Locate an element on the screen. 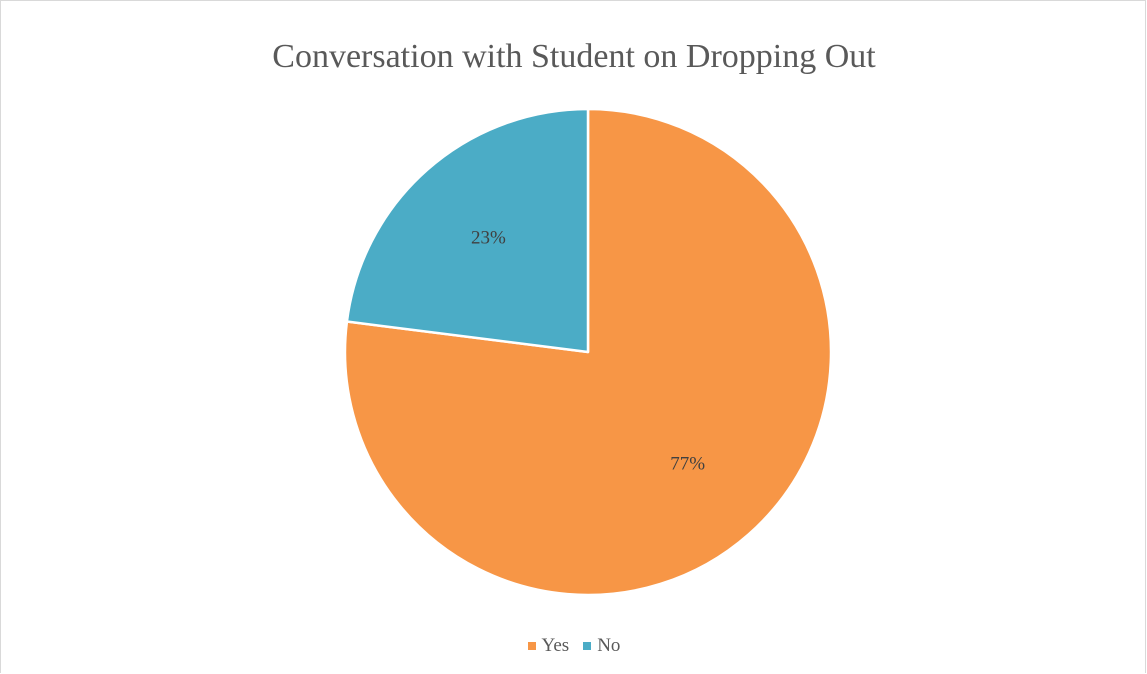  legend-swatch-no is located at coordinates (587, 646).